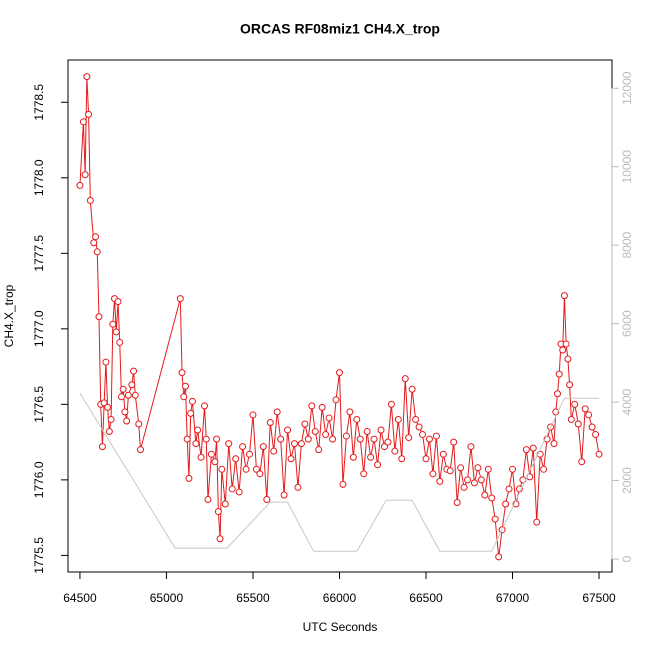 This screenshot has width=650, height=650. What do you see at coordinates (627, 558) in the screenshot?
I see `y2-tick-label: 0` at bounding box center [627, 558].